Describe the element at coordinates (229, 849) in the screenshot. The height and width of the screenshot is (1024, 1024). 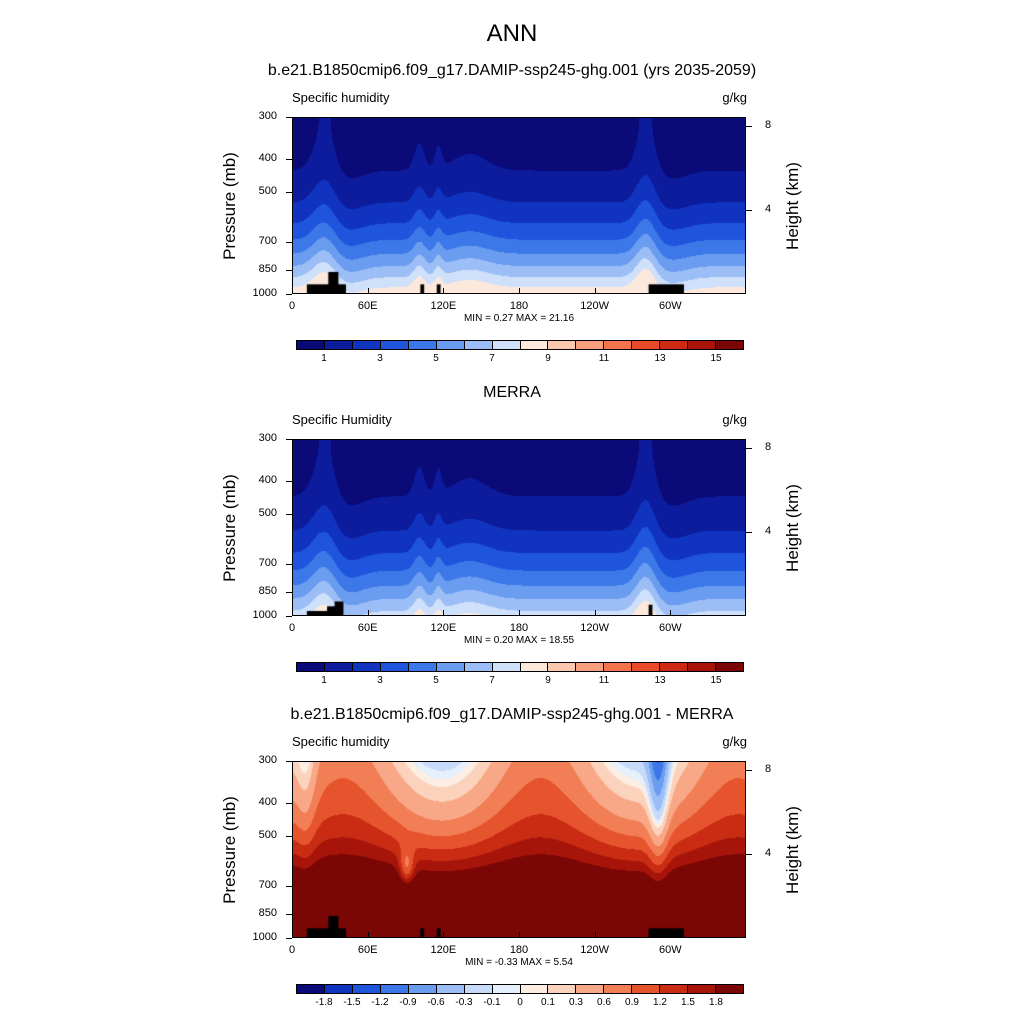
I see `panel-3-y-axis-title: Pressure (mb)` at that location.